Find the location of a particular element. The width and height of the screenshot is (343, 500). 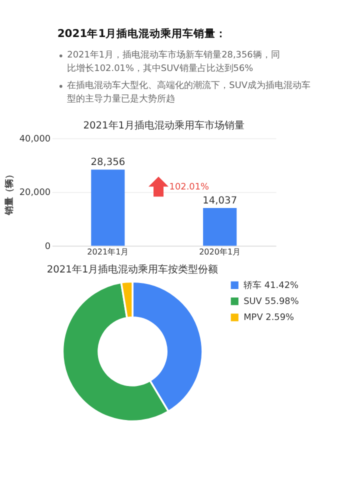

annotation: 102.01% is located at coordinates (189, 187).